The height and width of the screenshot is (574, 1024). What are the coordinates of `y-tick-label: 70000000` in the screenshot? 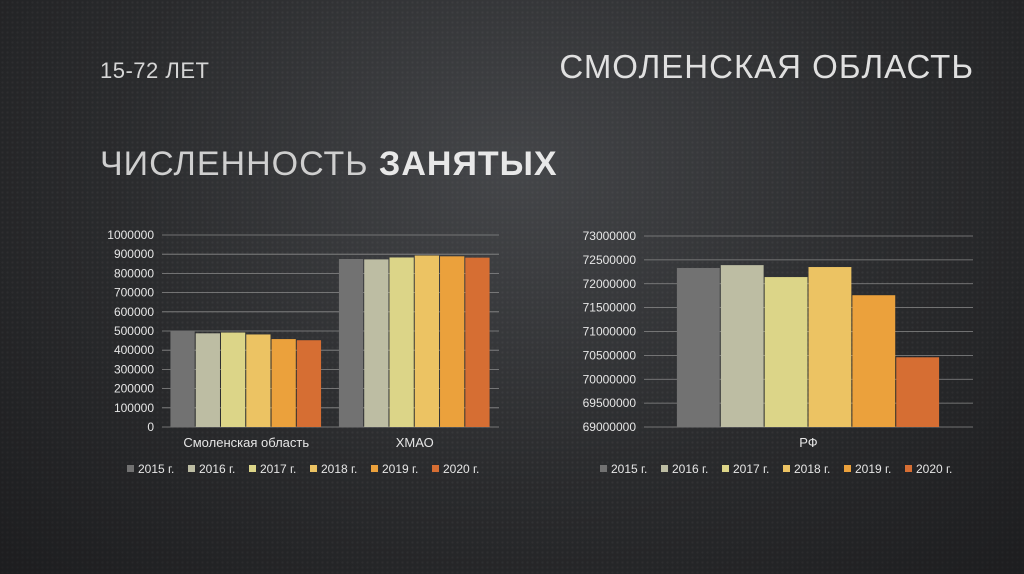 It's located at (610, 379).